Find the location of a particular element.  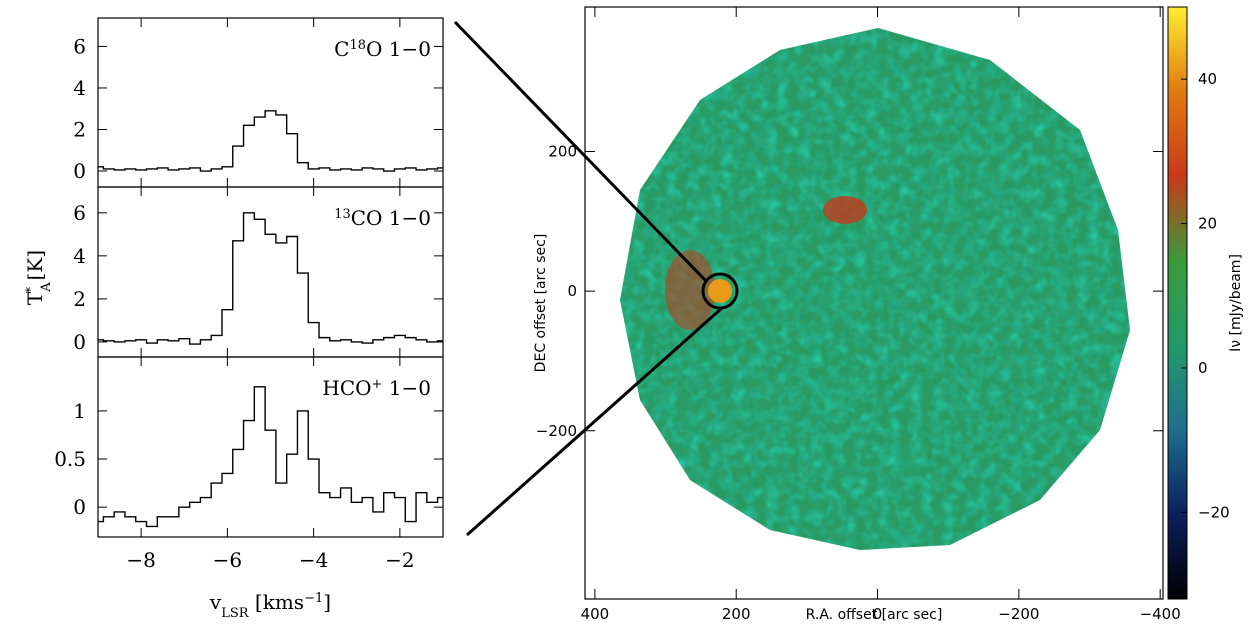

colorbar-label: Iν [mJy/beam] is located at coordinates (1236, 303).